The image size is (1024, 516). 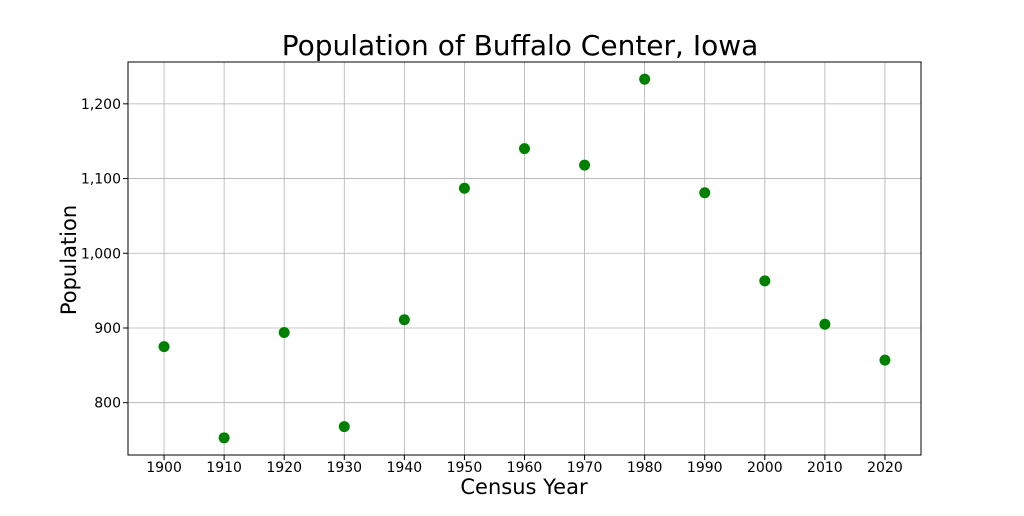 What do you see at coordinates (101, 105) in the screenshot?
I see `y-tick-label: 1,200` at bounding box center [101, 105].